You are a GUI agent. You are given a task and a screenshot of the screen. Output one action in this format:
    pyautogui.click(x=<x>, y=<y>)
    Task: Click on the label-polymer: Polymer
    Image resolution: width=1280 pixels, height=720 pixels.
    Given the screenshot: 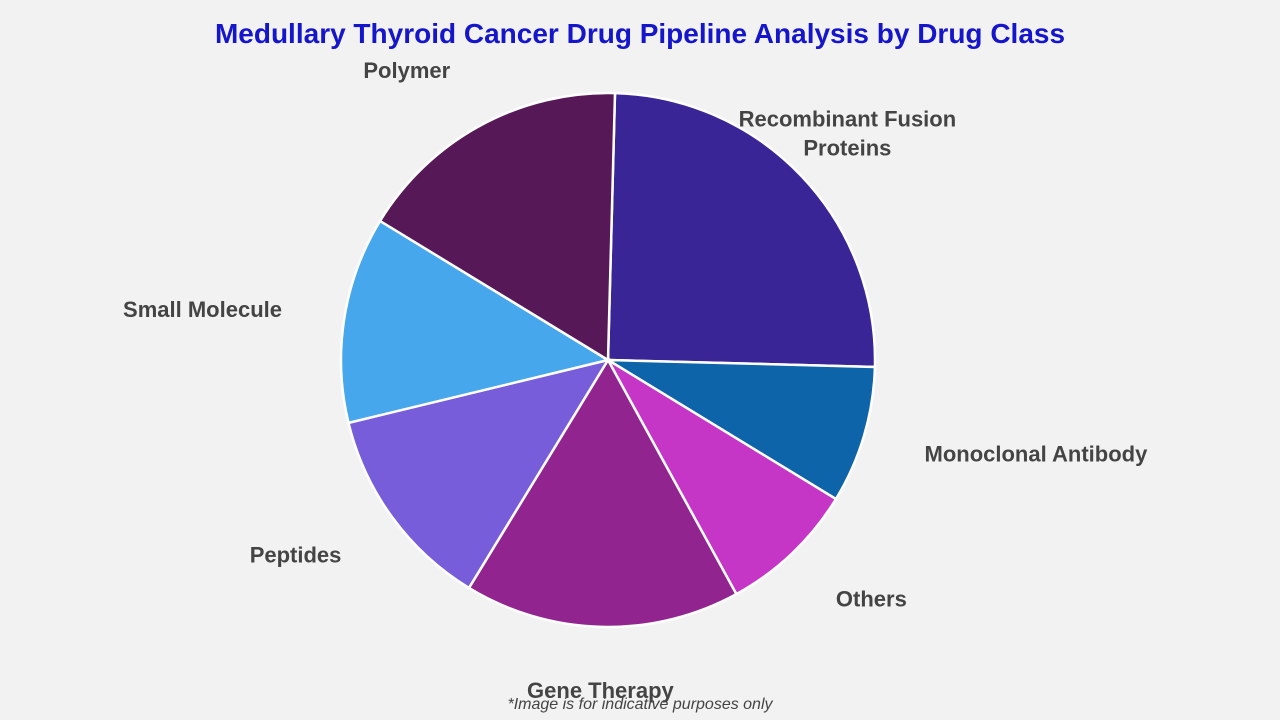 What is the action you would take?
    pyautogui.click(x=406, y=70)
    